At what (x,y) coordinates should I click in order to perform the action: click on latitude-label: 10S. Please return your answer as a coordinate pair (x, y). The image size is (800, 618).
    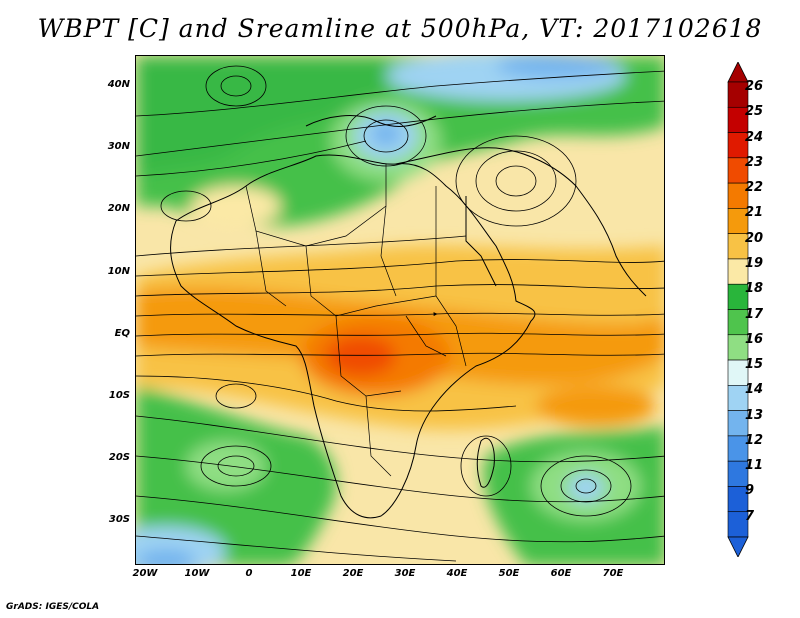
    Looking at the image, I should click on (119, 395).